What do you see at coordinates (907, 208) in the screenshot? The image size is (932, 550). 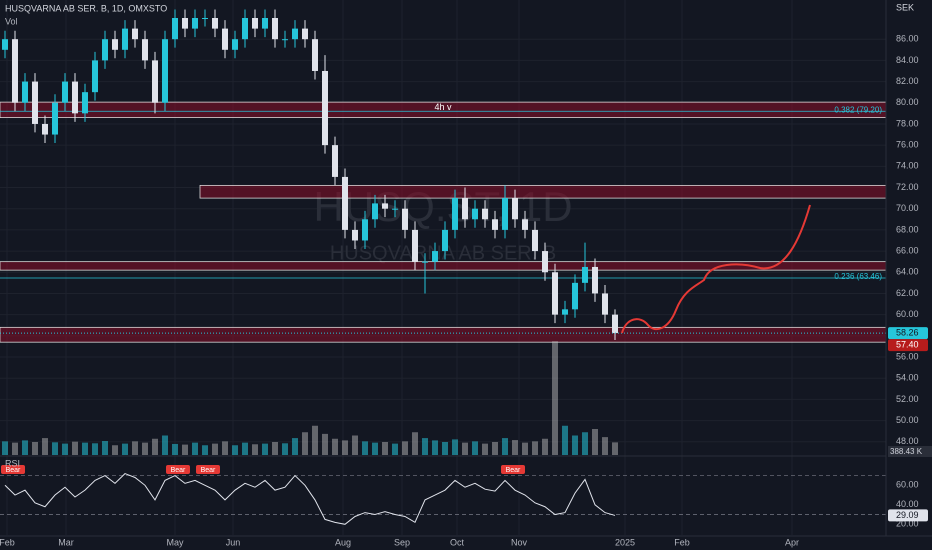 I see `y-tick-label: 70.00` at bounding box center [907, 208].